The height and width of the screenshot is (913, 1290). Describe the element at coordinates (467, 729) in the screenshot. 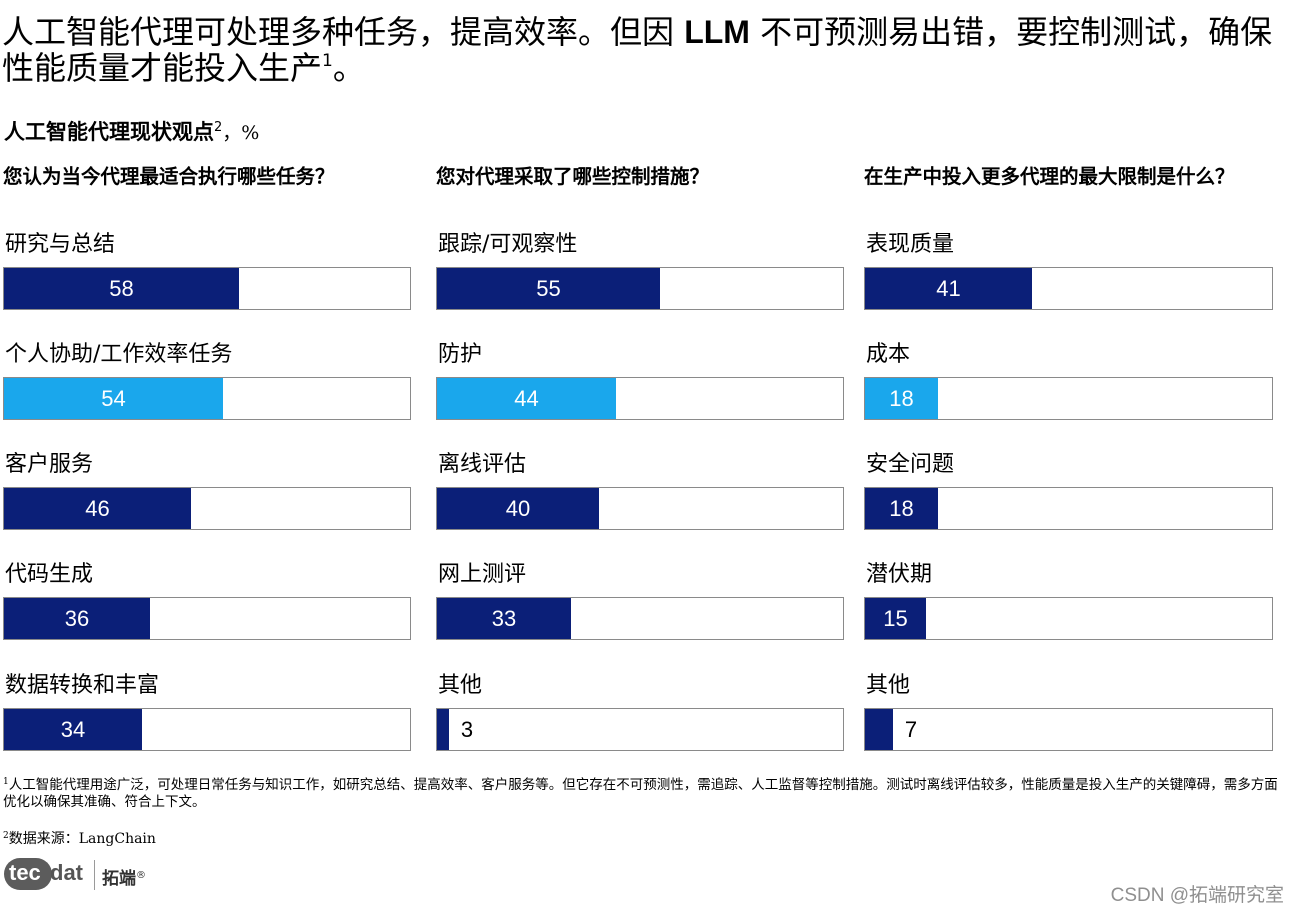

I see `bar-value-label: 3` at that location.